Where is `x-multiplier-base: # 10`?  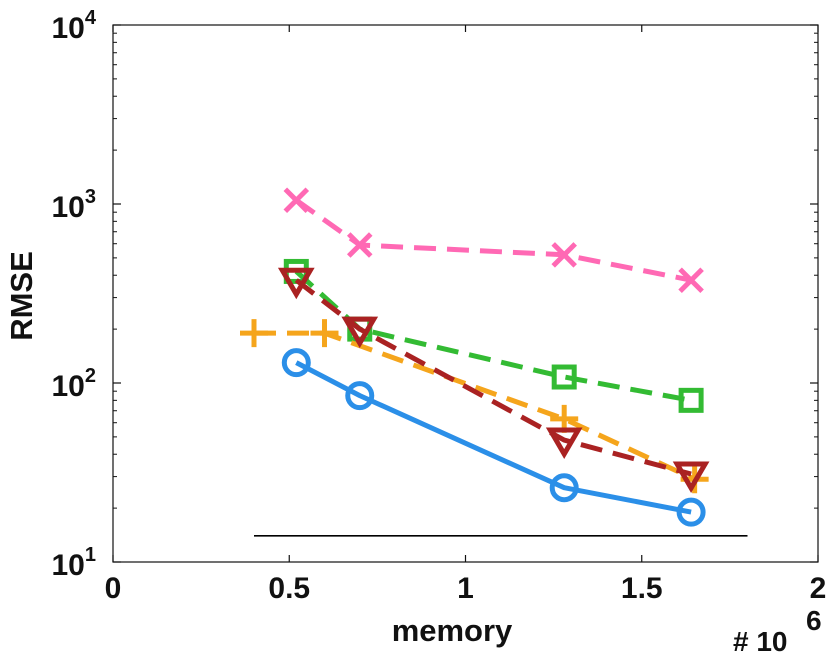
x-multiplier-base: # 10 is located at coordinates (760, 641).